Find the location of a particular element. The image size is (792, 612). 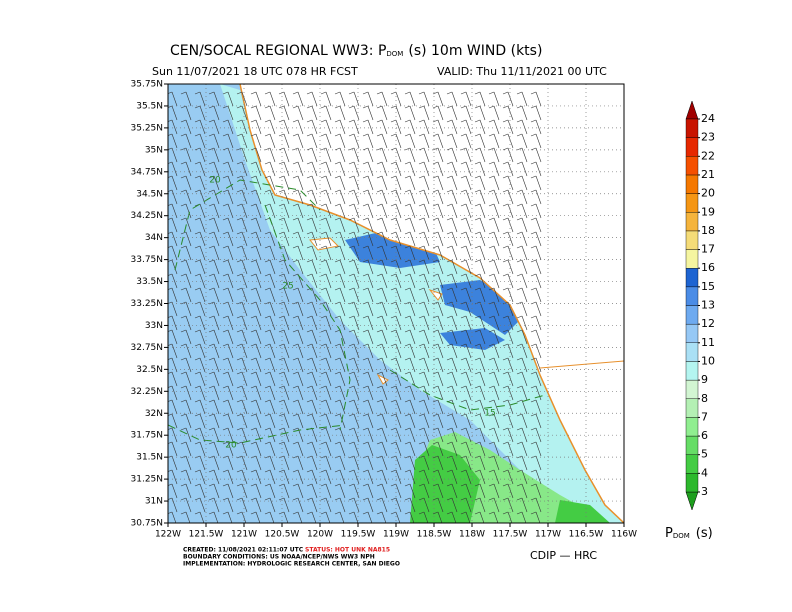

y-tick-label: 32N is located at coordinates (154, 414).